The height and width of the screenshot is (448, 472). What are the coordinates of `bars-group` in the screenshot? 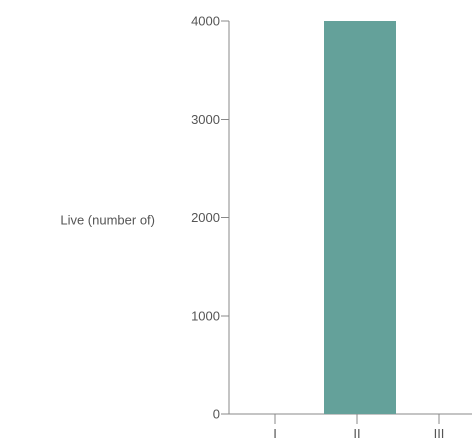 It's located at (360, 217).